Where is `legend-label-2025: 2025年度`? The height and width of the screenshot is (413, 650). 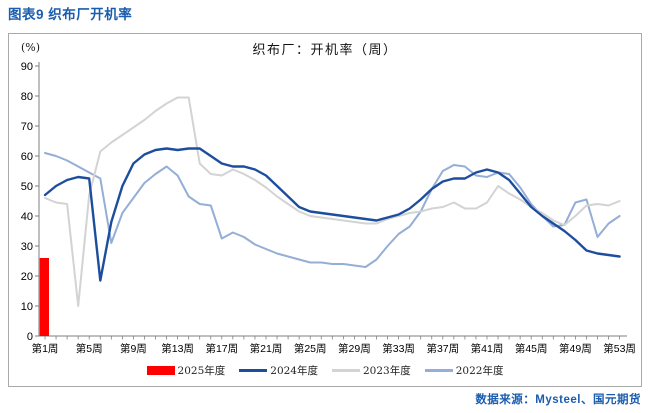 legend-label-2025: 2025年度 is located at coordinates (201, 371).